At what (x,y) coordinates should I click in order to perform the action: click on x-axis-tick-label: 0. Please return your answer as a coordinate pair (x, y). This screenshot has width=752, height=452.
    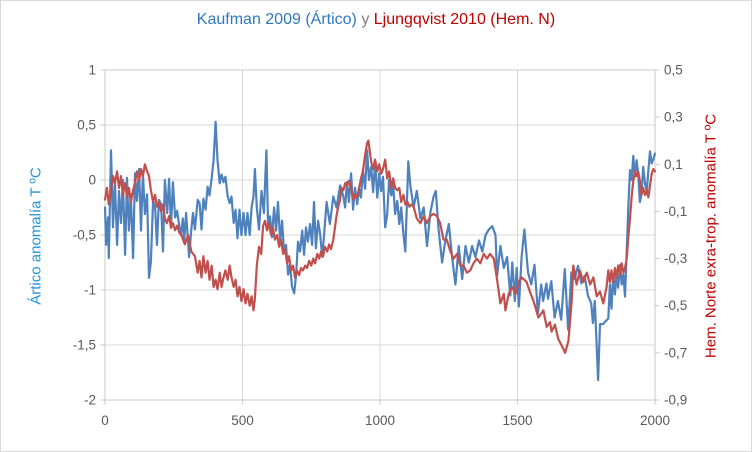
    Looking at the image, I should click on (105, 420).